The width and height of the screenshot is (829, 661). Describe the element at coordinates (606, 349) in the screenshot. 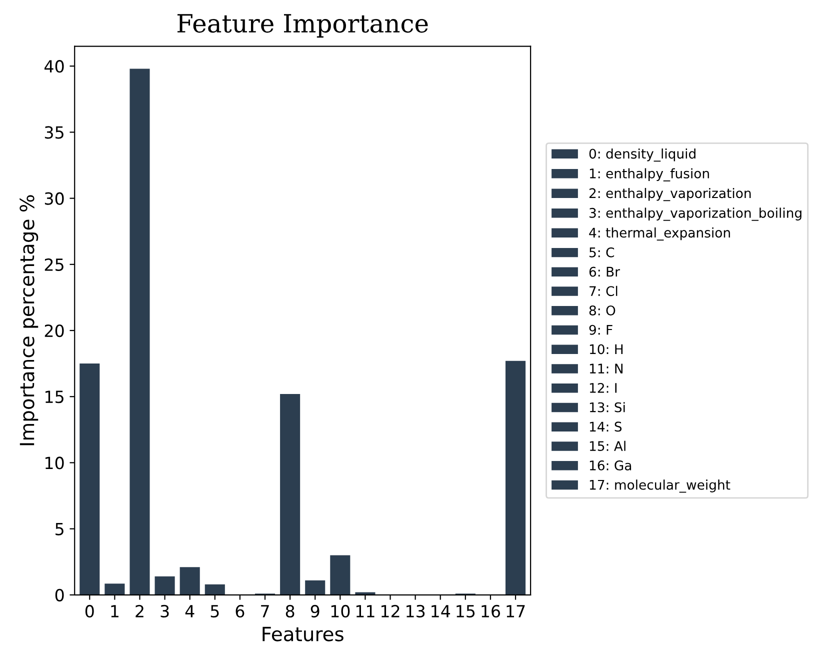

I see `legend-label: 10: H` at that location.